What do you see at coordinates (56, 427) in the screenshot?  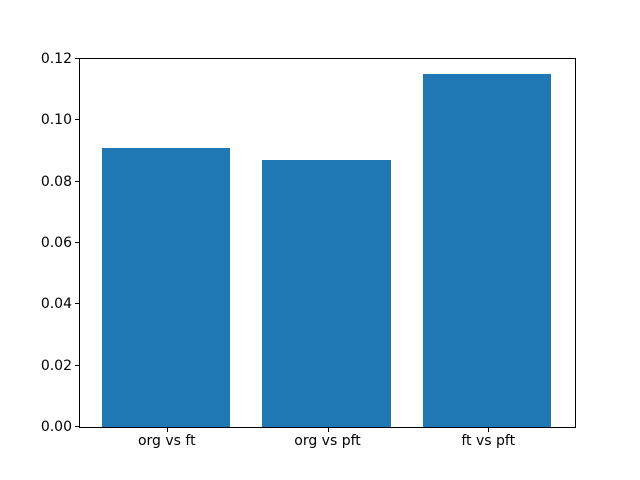 I see `y-tick-label: 0.00` at bounding box center [56, 427].